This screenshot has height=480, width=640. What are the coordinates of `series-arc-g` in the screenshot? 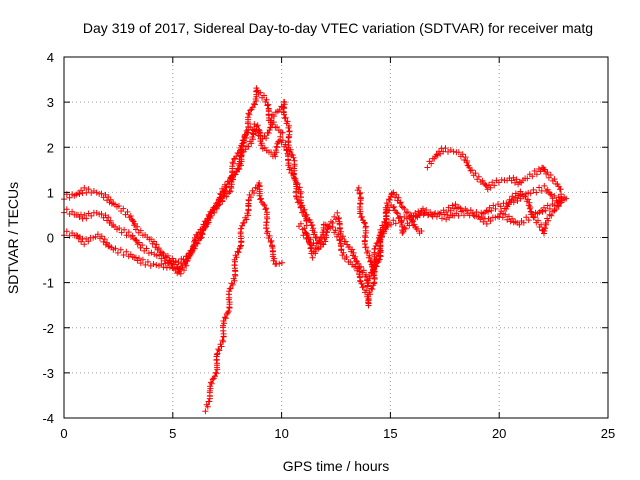 It's located at (494, 171).